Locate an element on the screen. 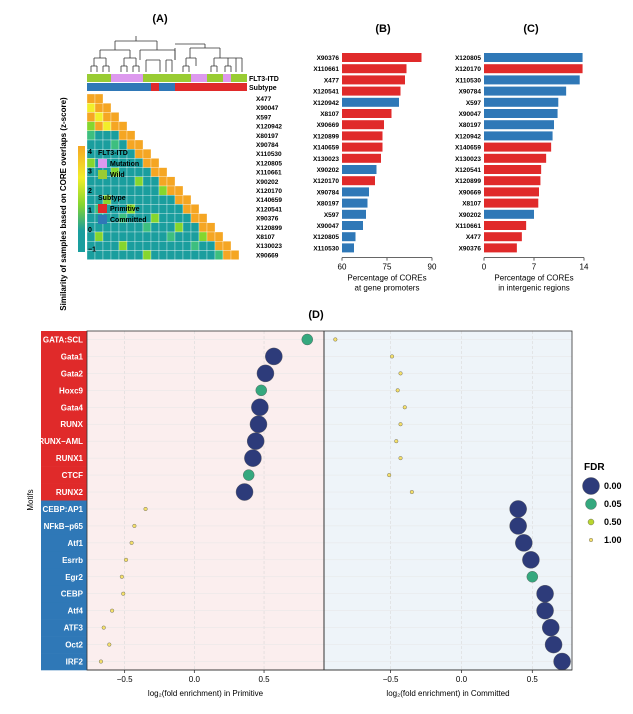  x-tick-label: −0.5 is located at coordinates (125, 679).